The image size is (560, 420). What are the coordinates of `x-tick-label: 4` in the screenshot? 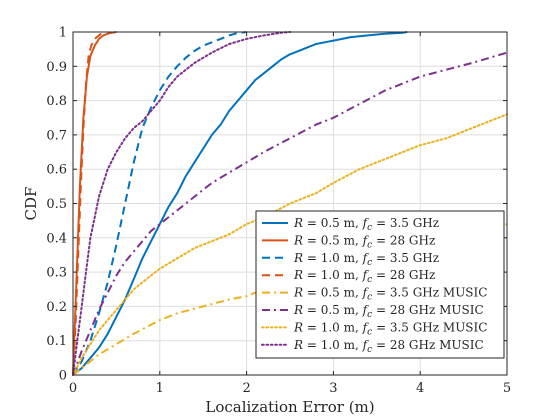 It's located at (420, 388).